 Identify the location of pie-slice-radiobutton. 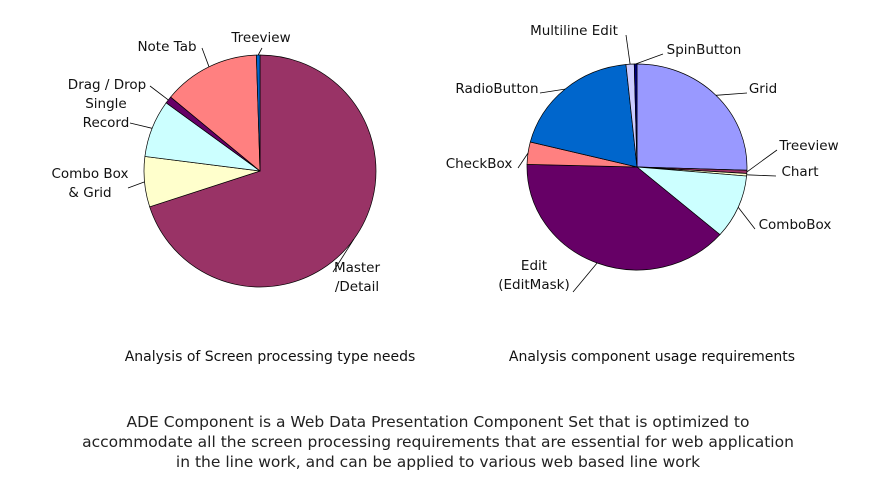
(583, 116).